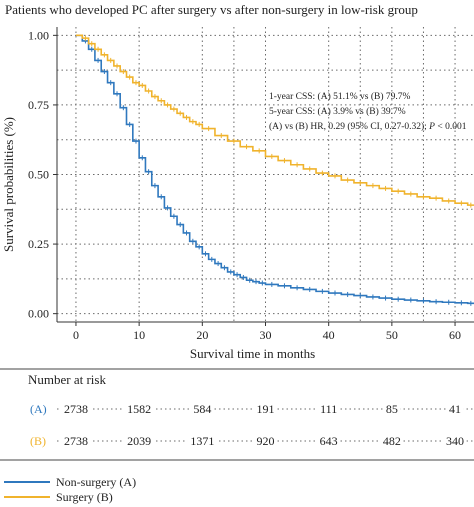 The image size is (474, 507). What do you see at coordinates (329, 335) in the screenshot?
I see `x-tick-label: 40` at bounding box center [329, 335].